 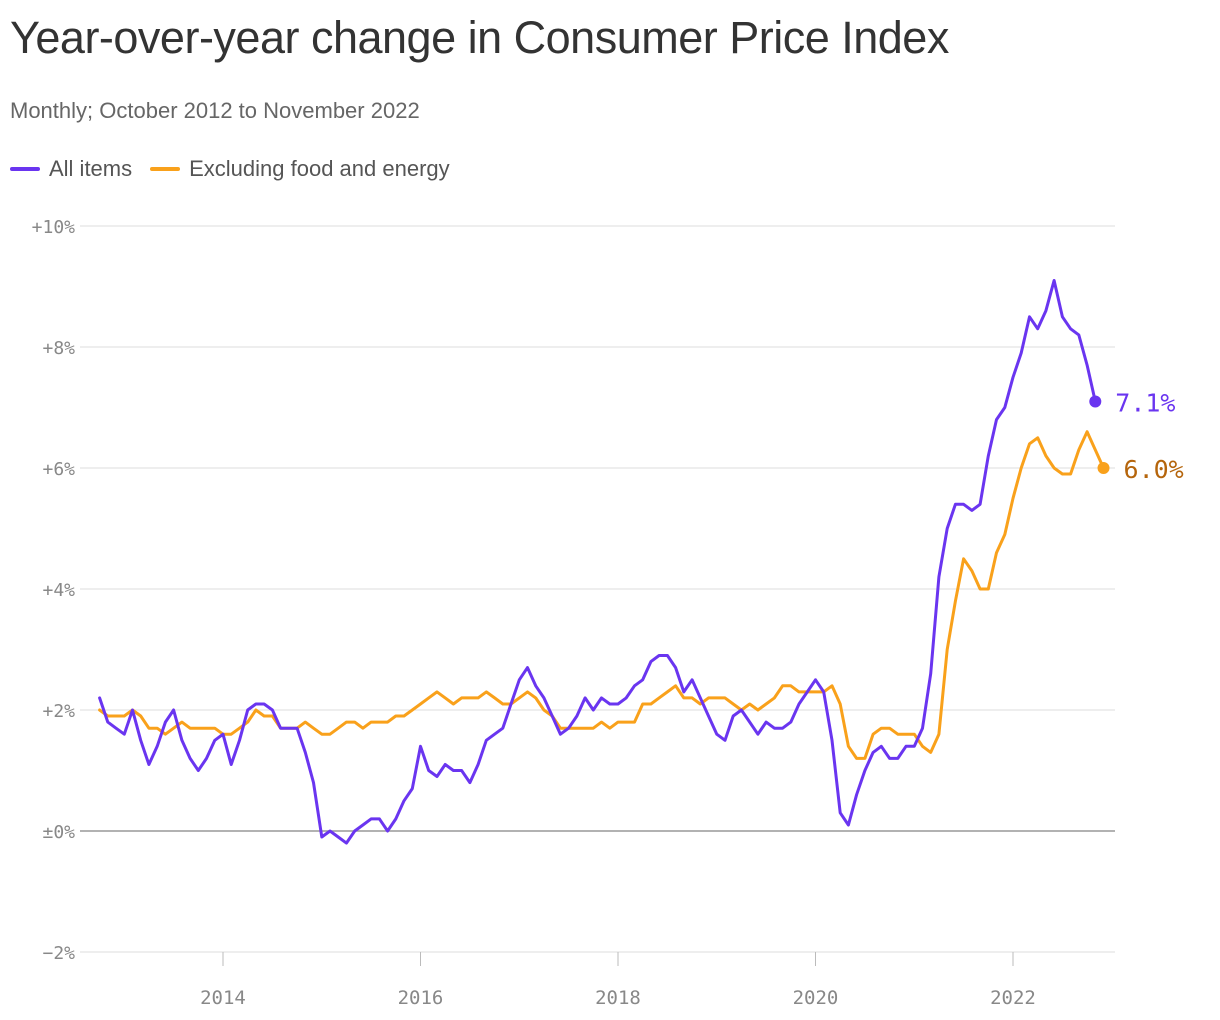 I want to click on x-tick-label: 2016, so click(x=421, y=998).